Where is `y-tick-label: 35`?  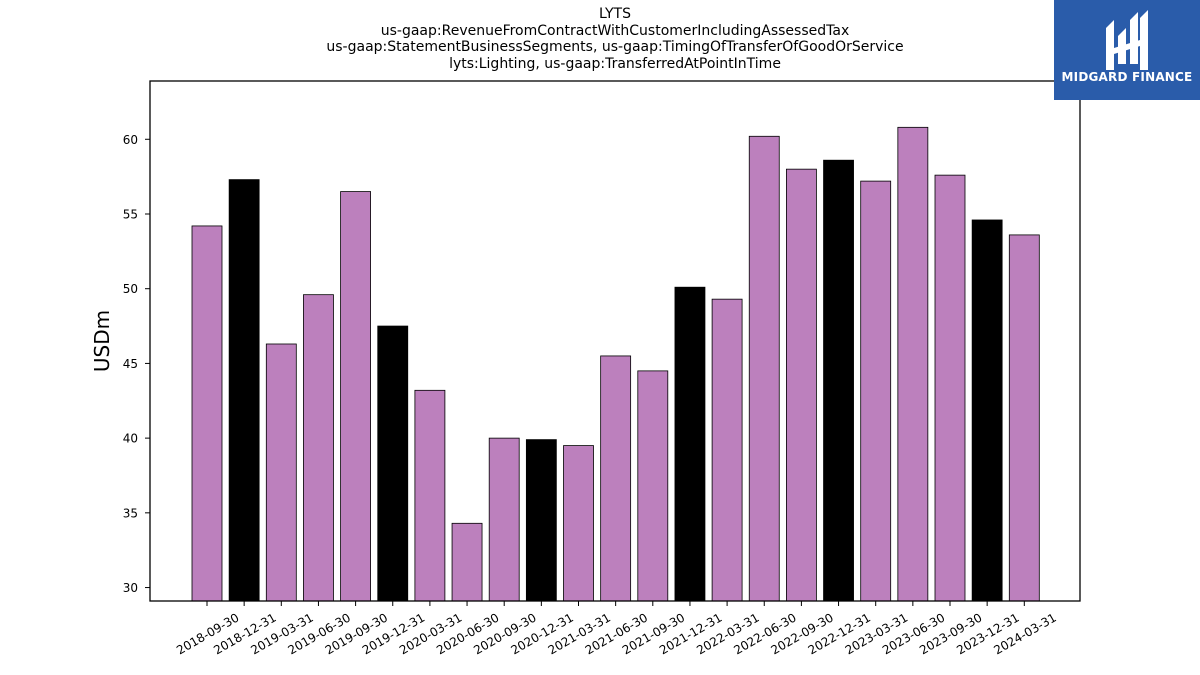
y-tick-label: 35 is located at coordinates (130, 513).